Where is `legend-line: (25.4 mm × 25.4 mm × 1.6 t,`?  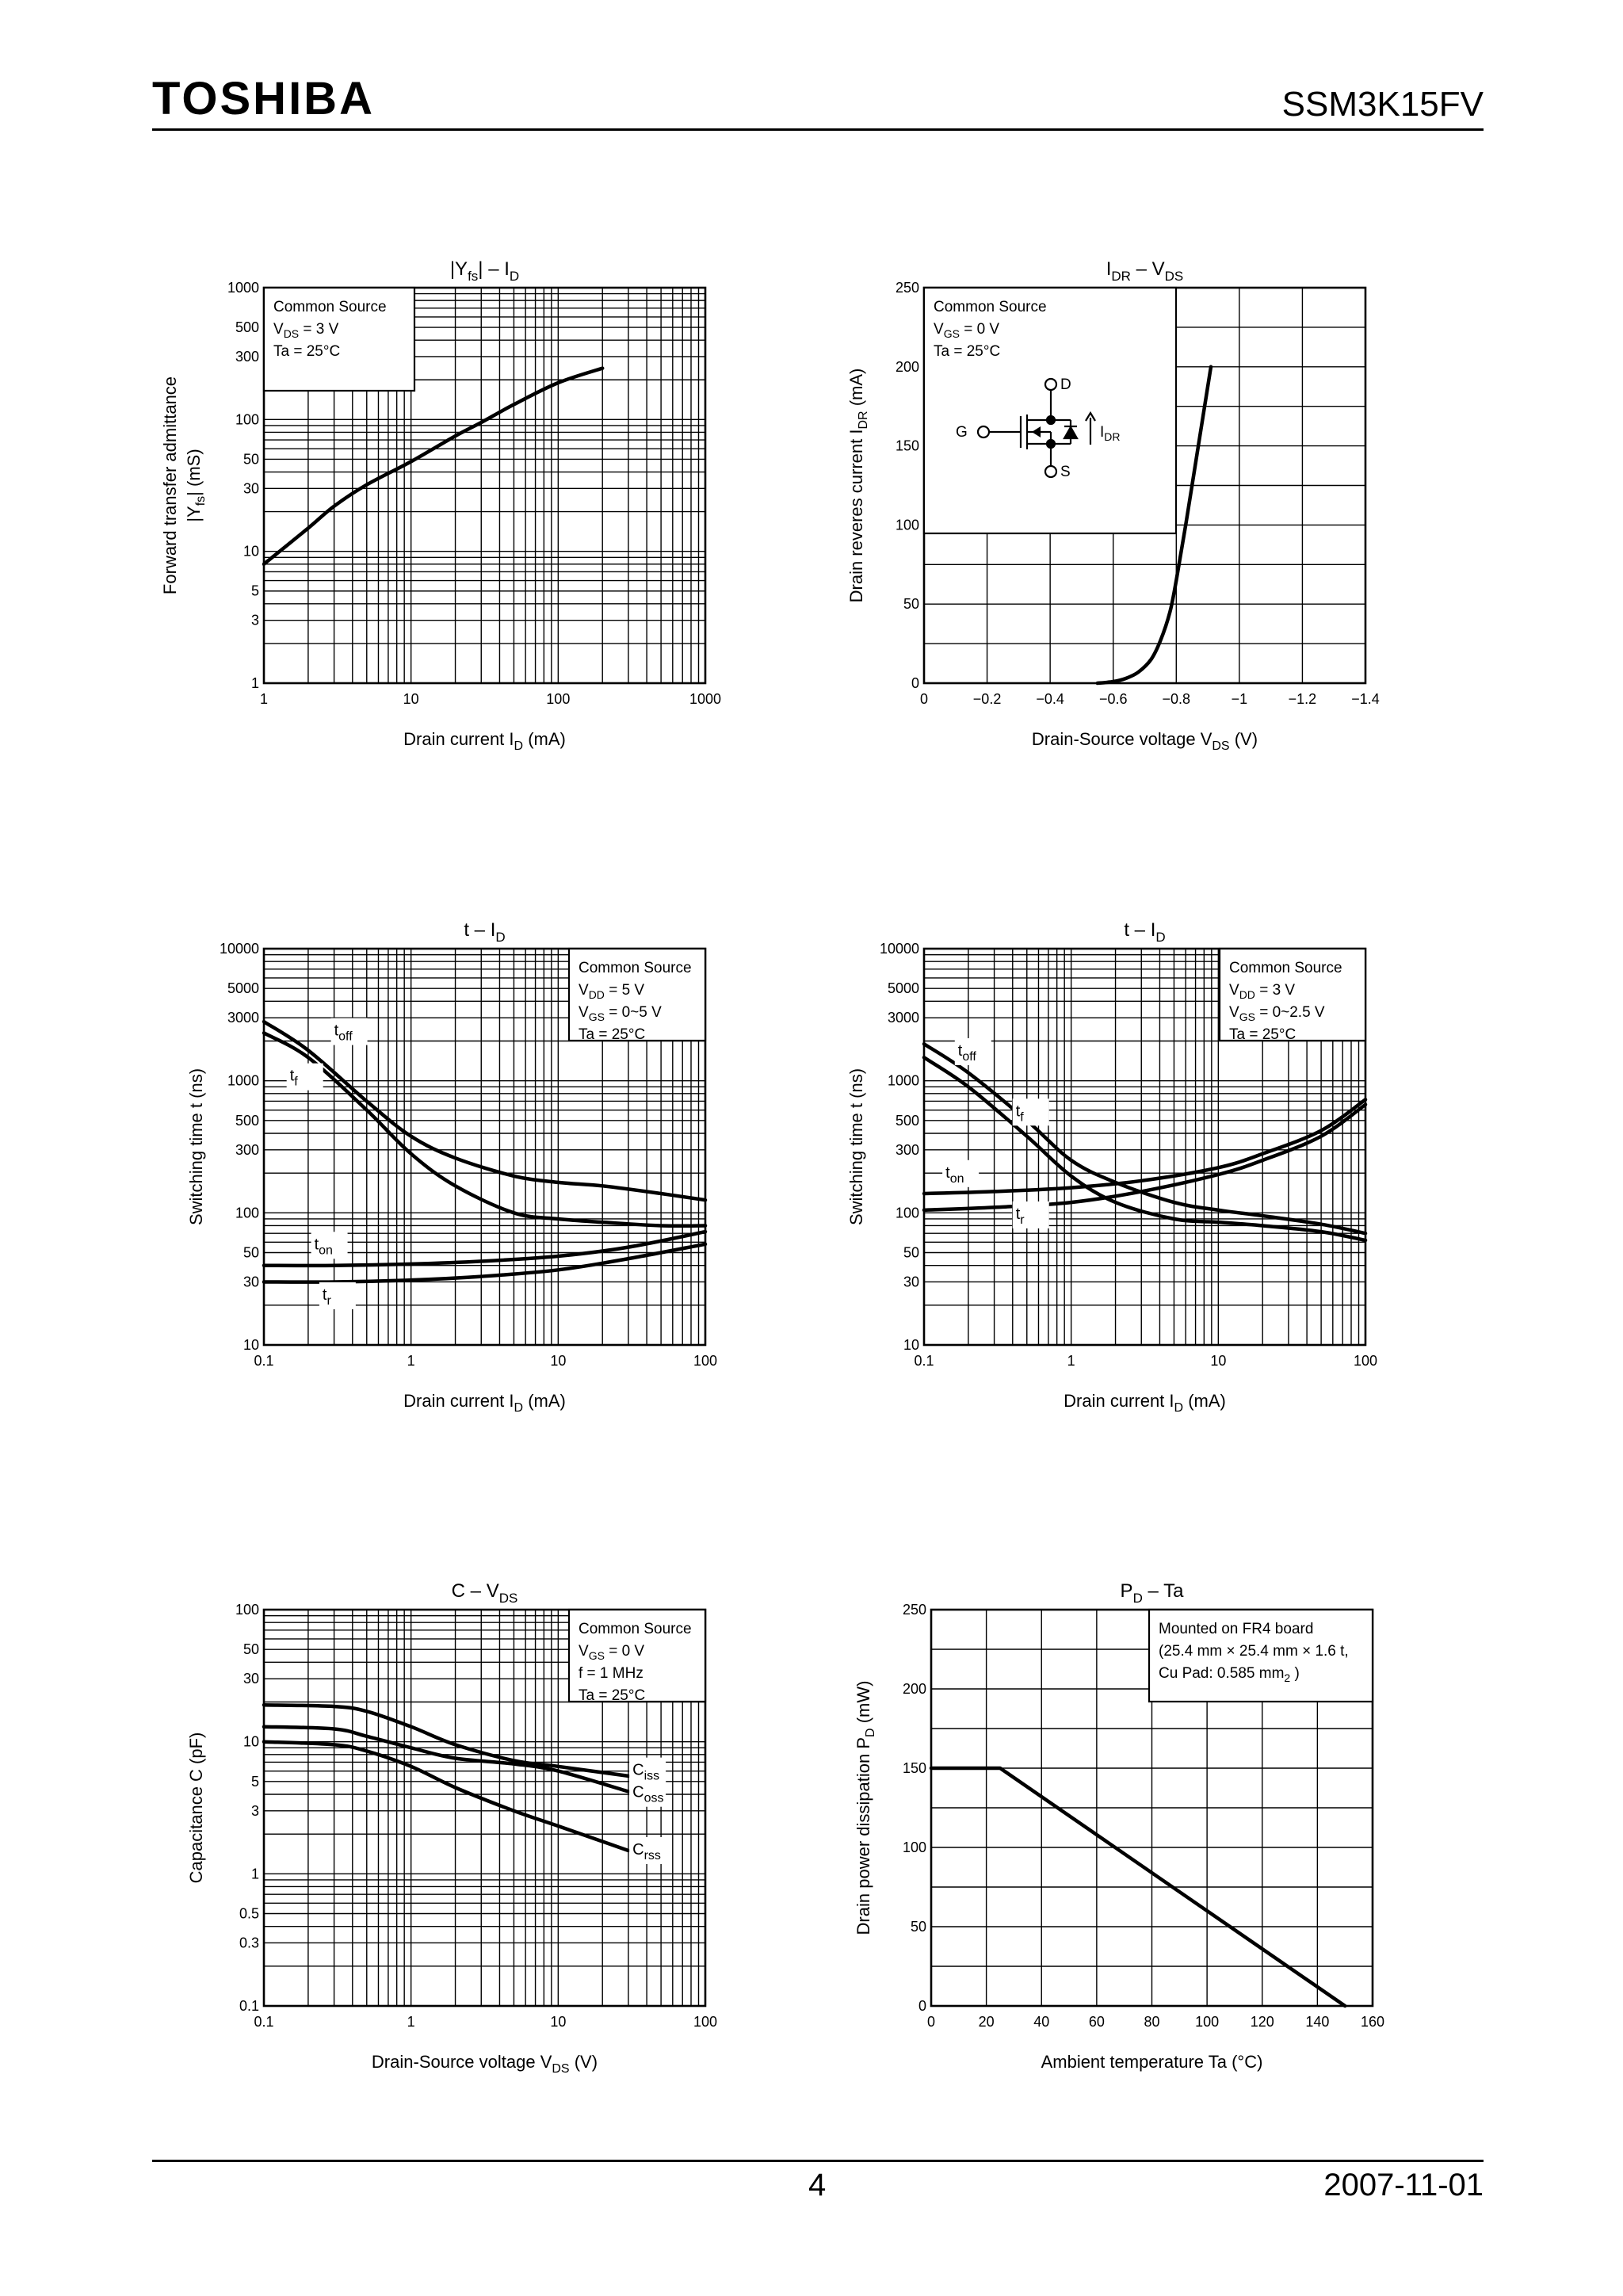
legend-line: (25.4 mm × 25.4 mm × 1.6 t, is located at coordinates (1254, 1651).